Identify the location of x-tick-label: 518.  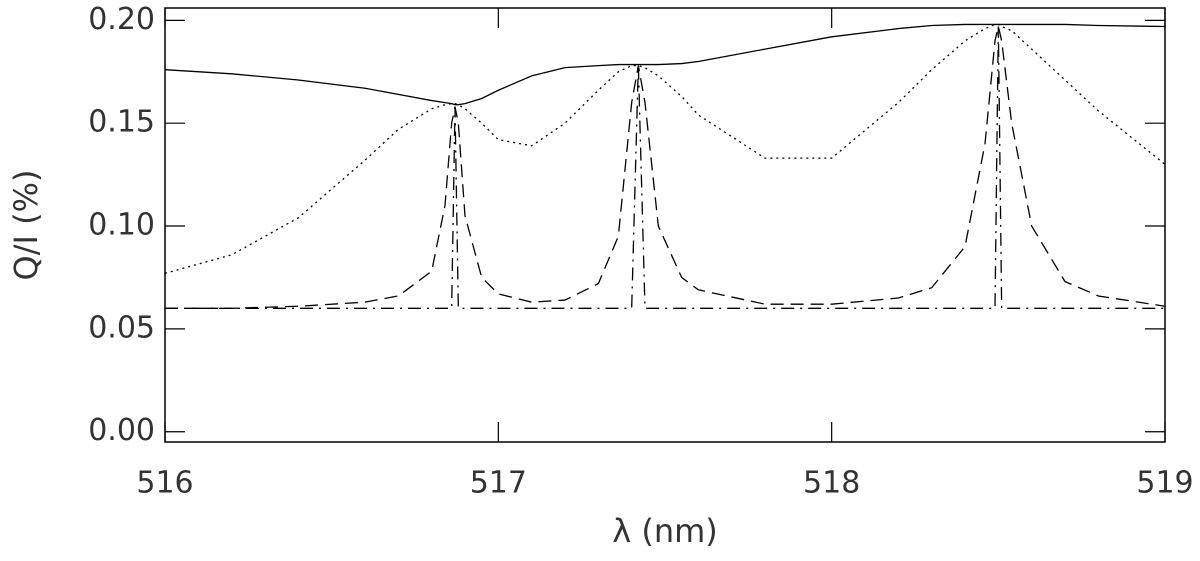
(831, 483).